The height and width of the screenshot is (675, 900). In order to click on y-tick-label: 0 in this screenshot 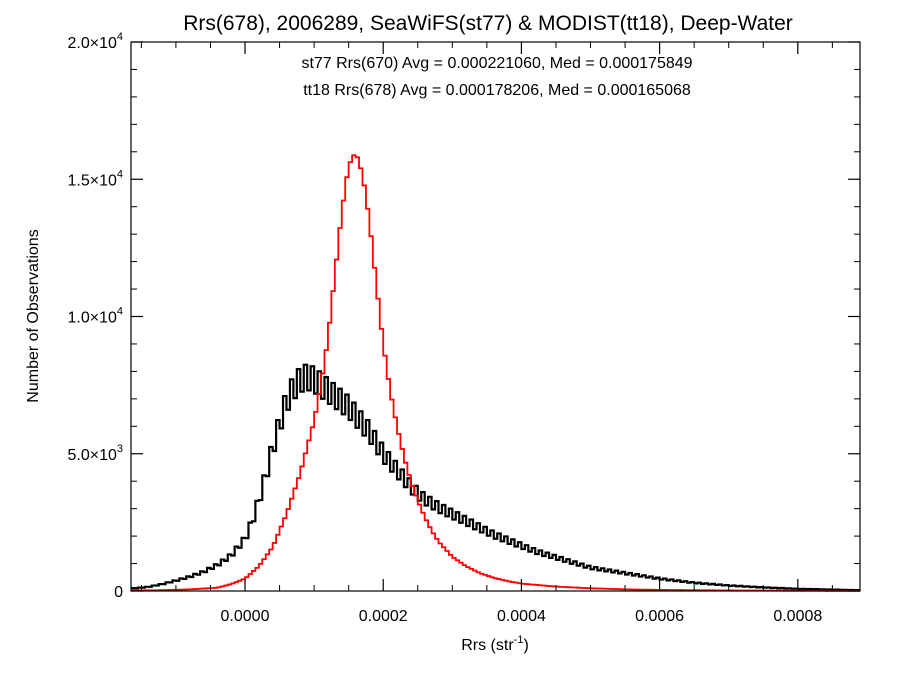, I will do `click(118, 592)`.